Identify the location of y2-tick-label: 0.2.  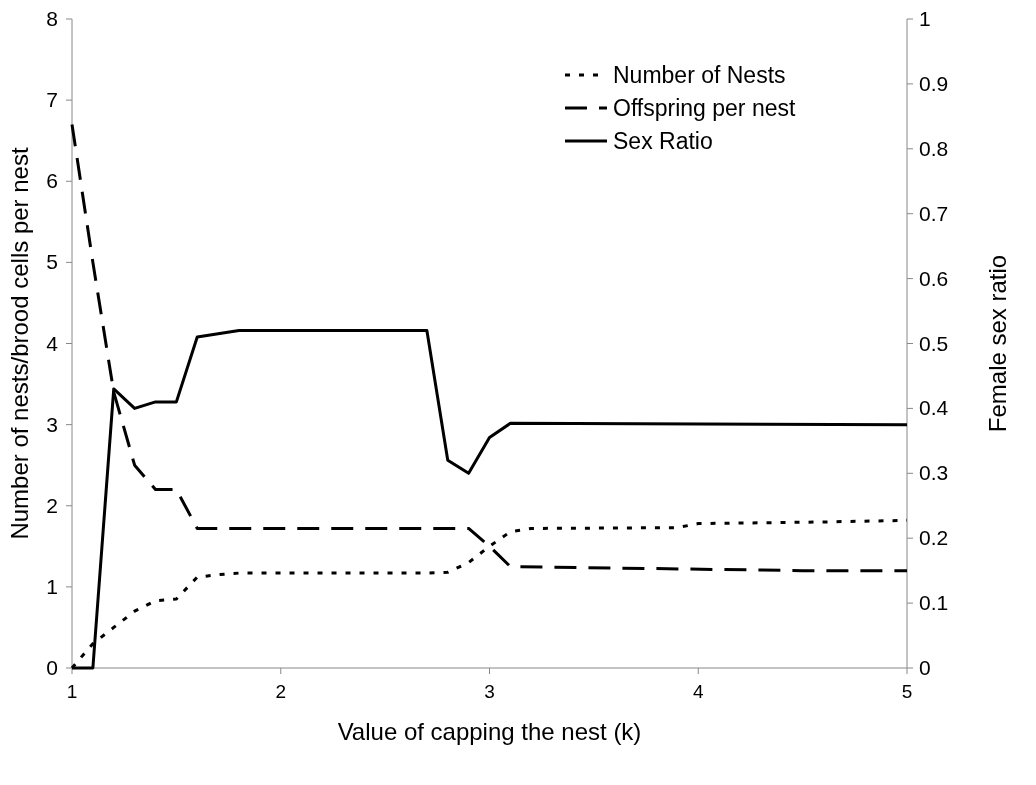
(934, 538).